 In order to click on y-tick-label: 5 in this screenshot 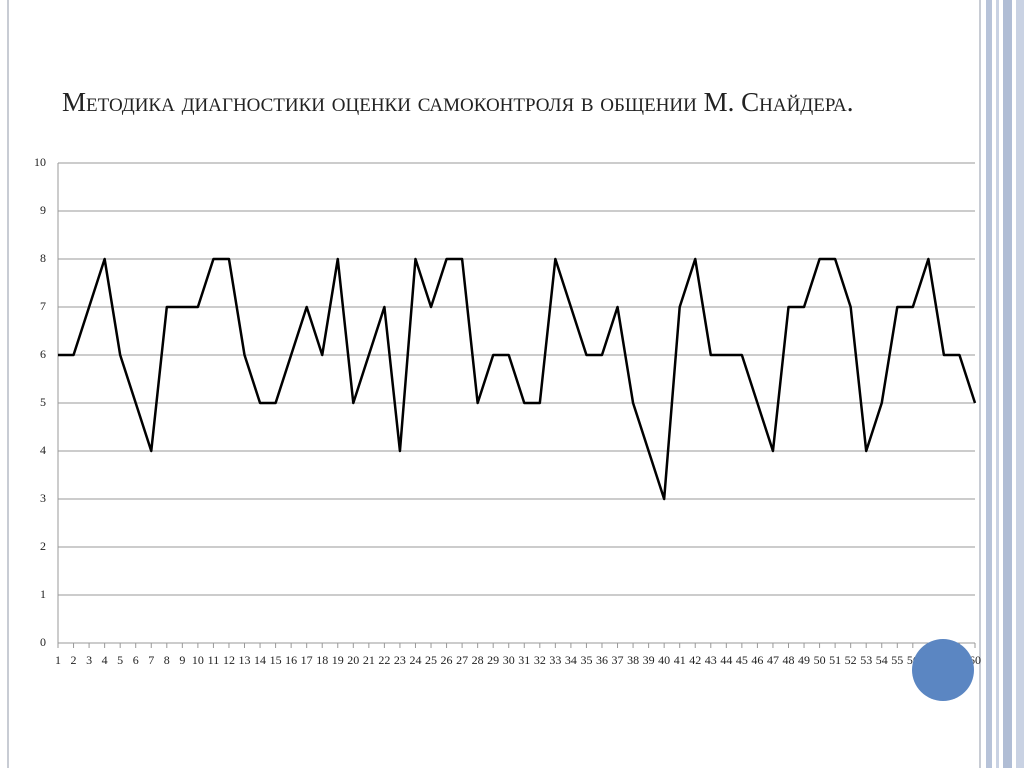, I will do `click(43, 402)`.